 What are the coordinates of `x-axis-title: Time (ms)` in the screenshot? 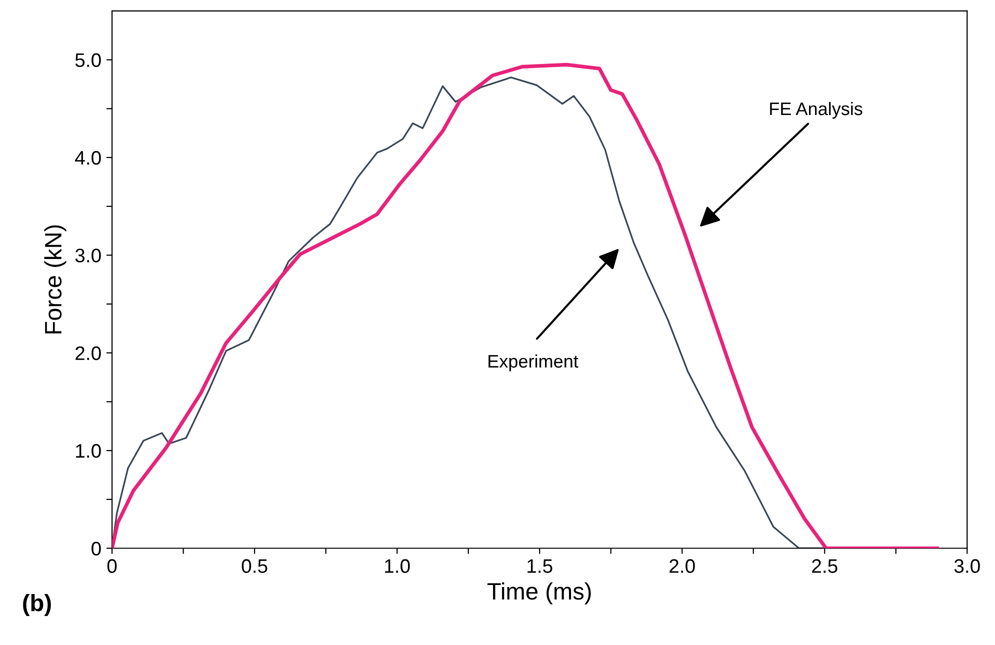 It's located at (539, 593).